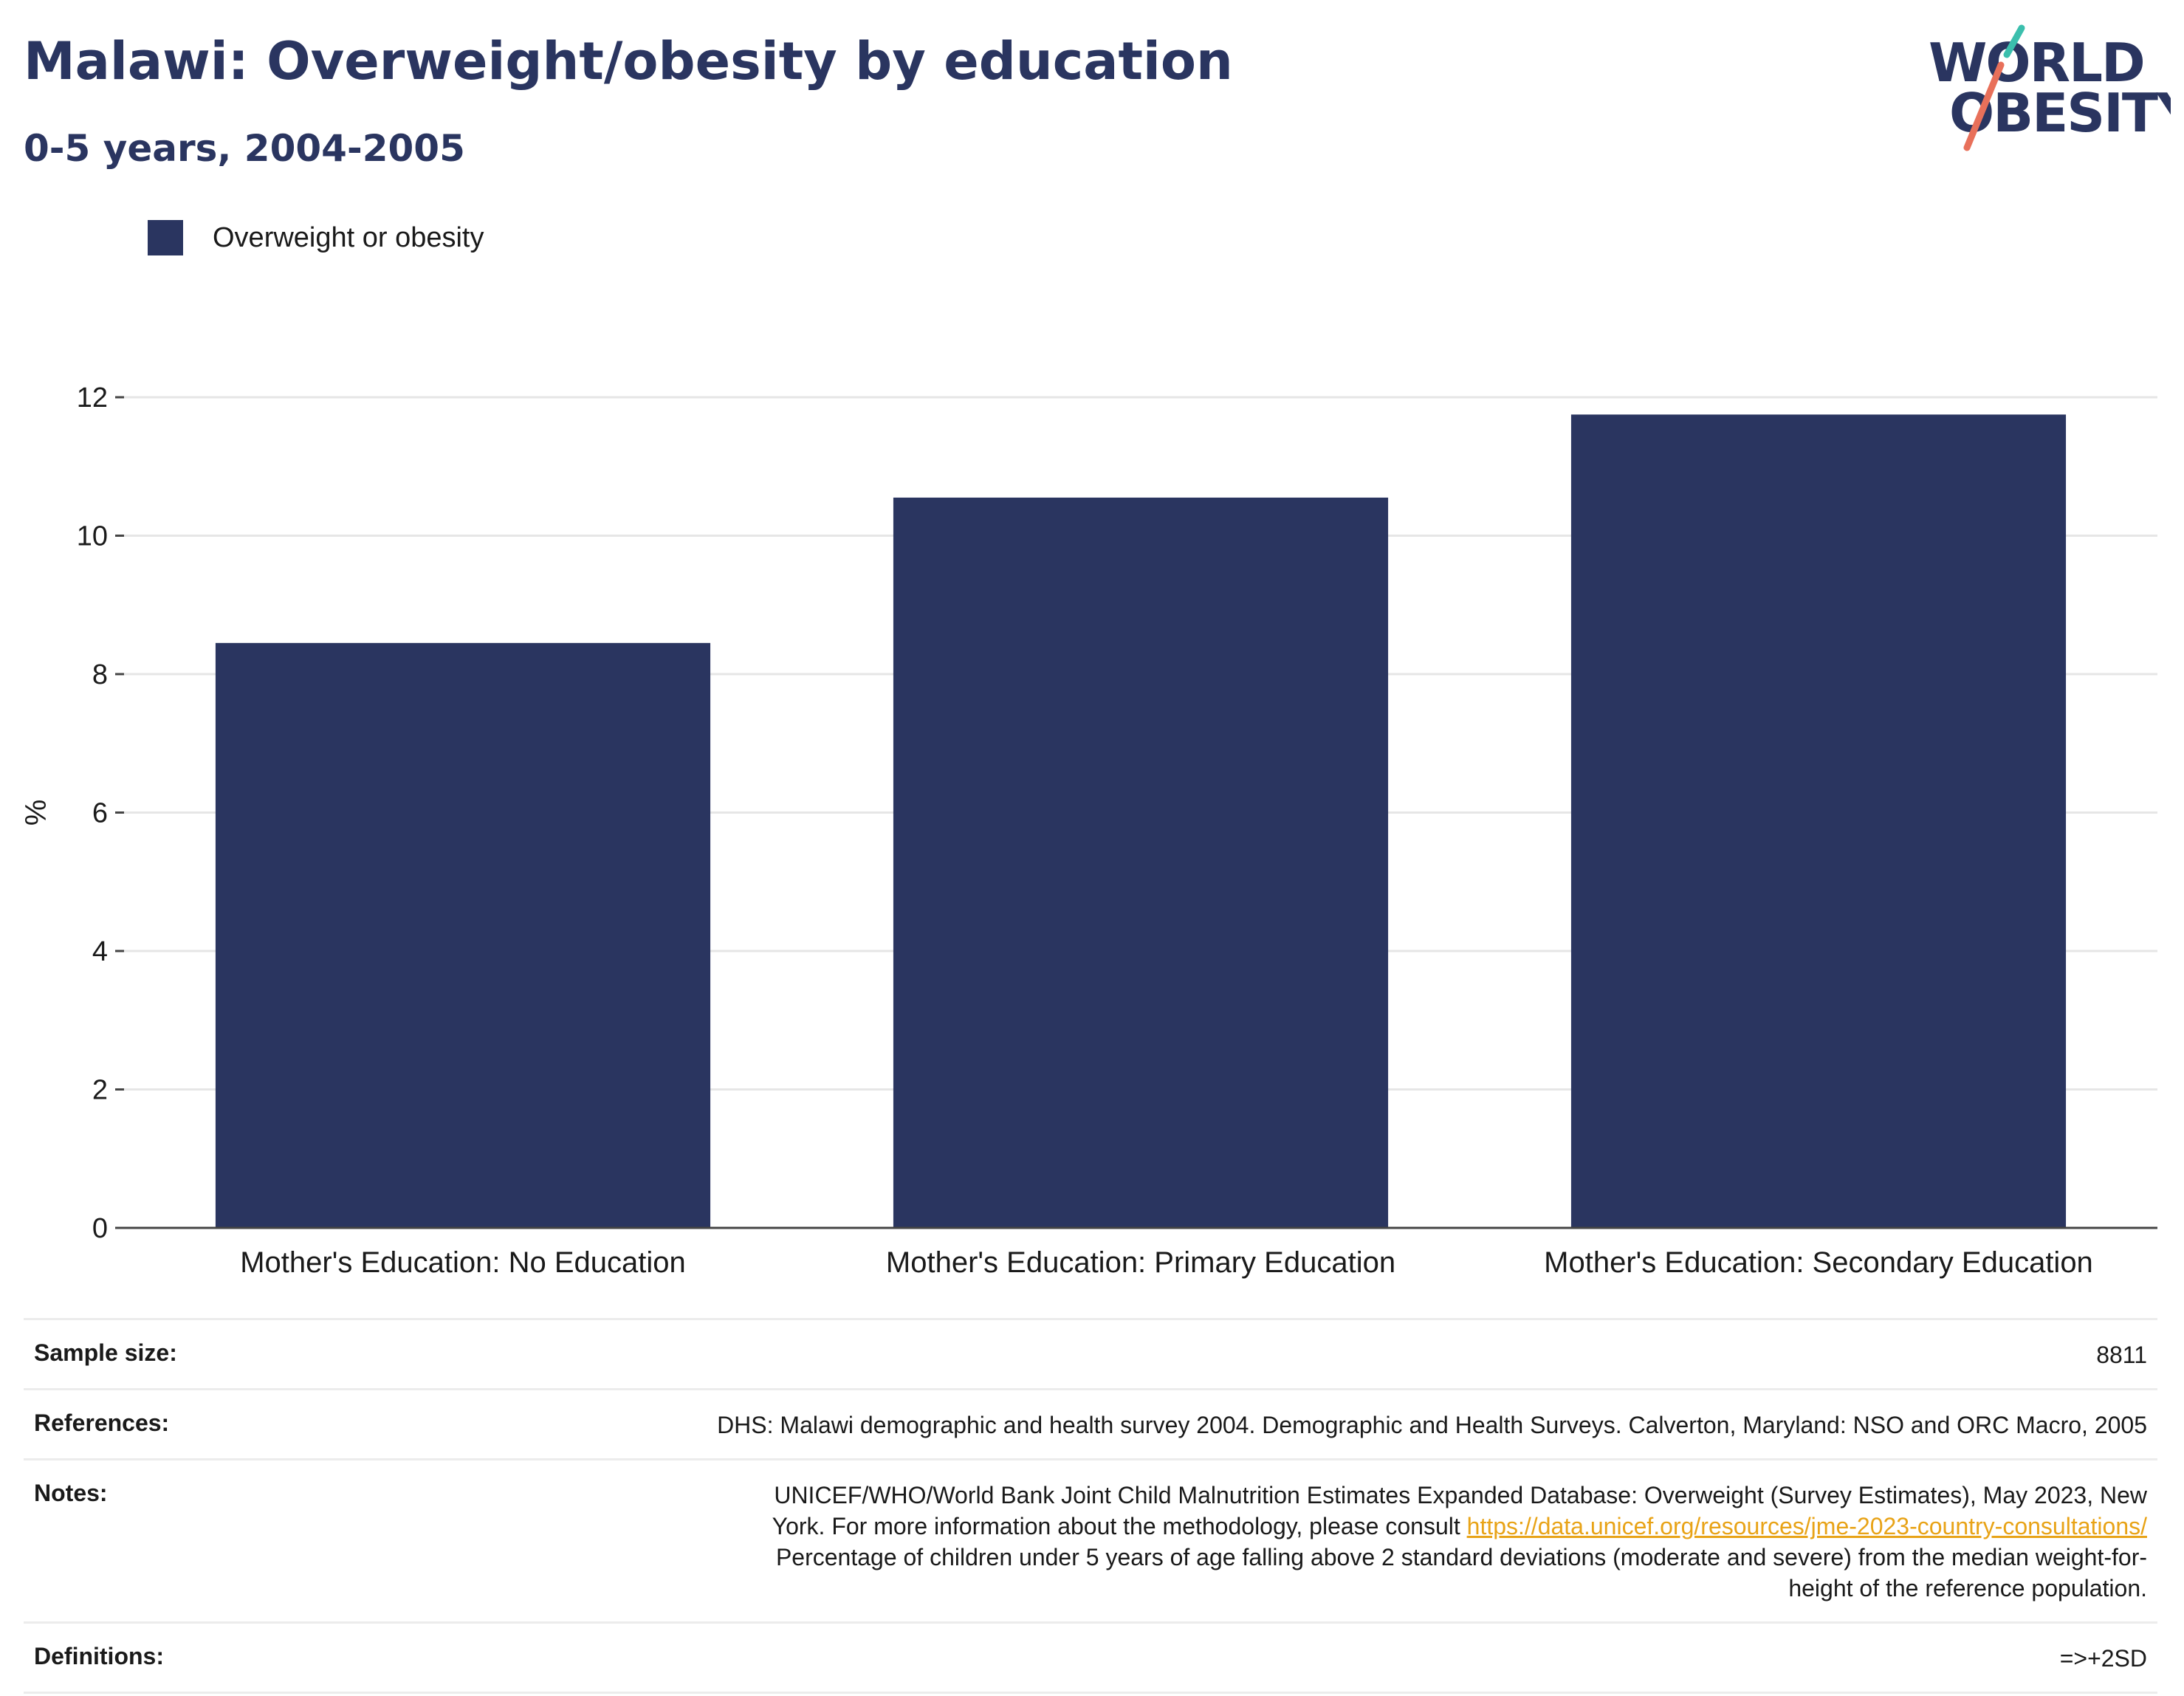 The width and height of the screenshot is (2184, 1696). Describe the element at coordinates (36, 813) in the screenshot. I see `y-axis-label: %` at that location.